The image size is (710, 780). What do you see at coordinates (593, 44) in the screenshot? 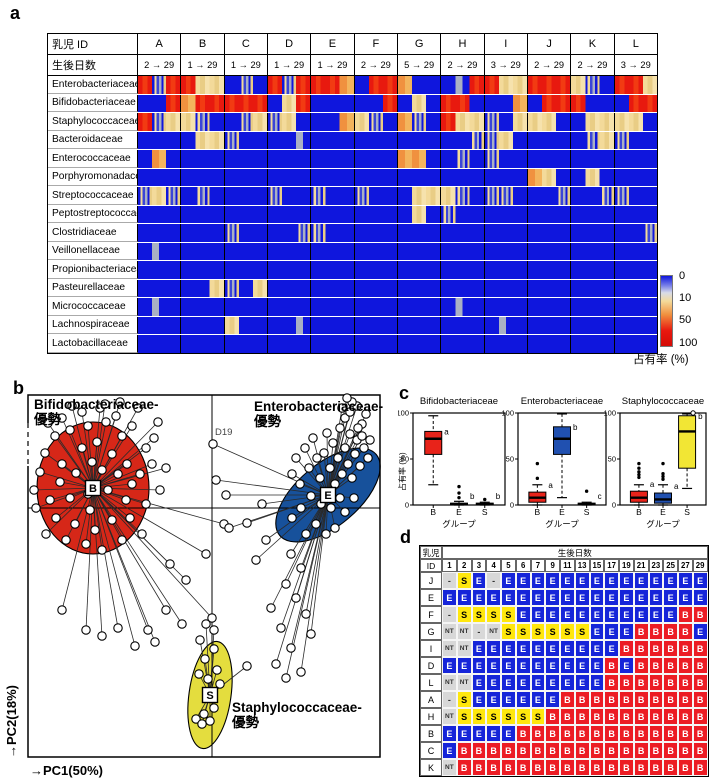
I see `infant-id-cell: K` at bounding box center [593, 44].